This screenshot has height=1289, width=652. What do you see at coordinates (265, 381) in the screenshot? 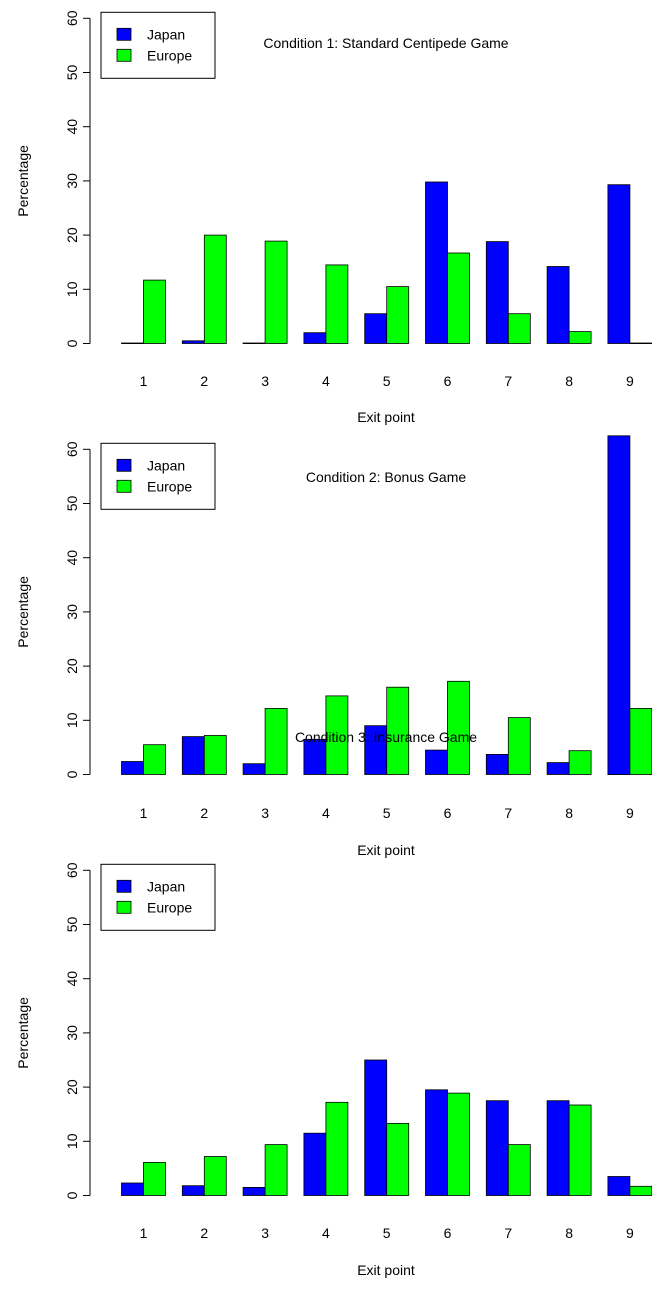
I see `x-tick-label: 3` at bounding box center [265, 381].